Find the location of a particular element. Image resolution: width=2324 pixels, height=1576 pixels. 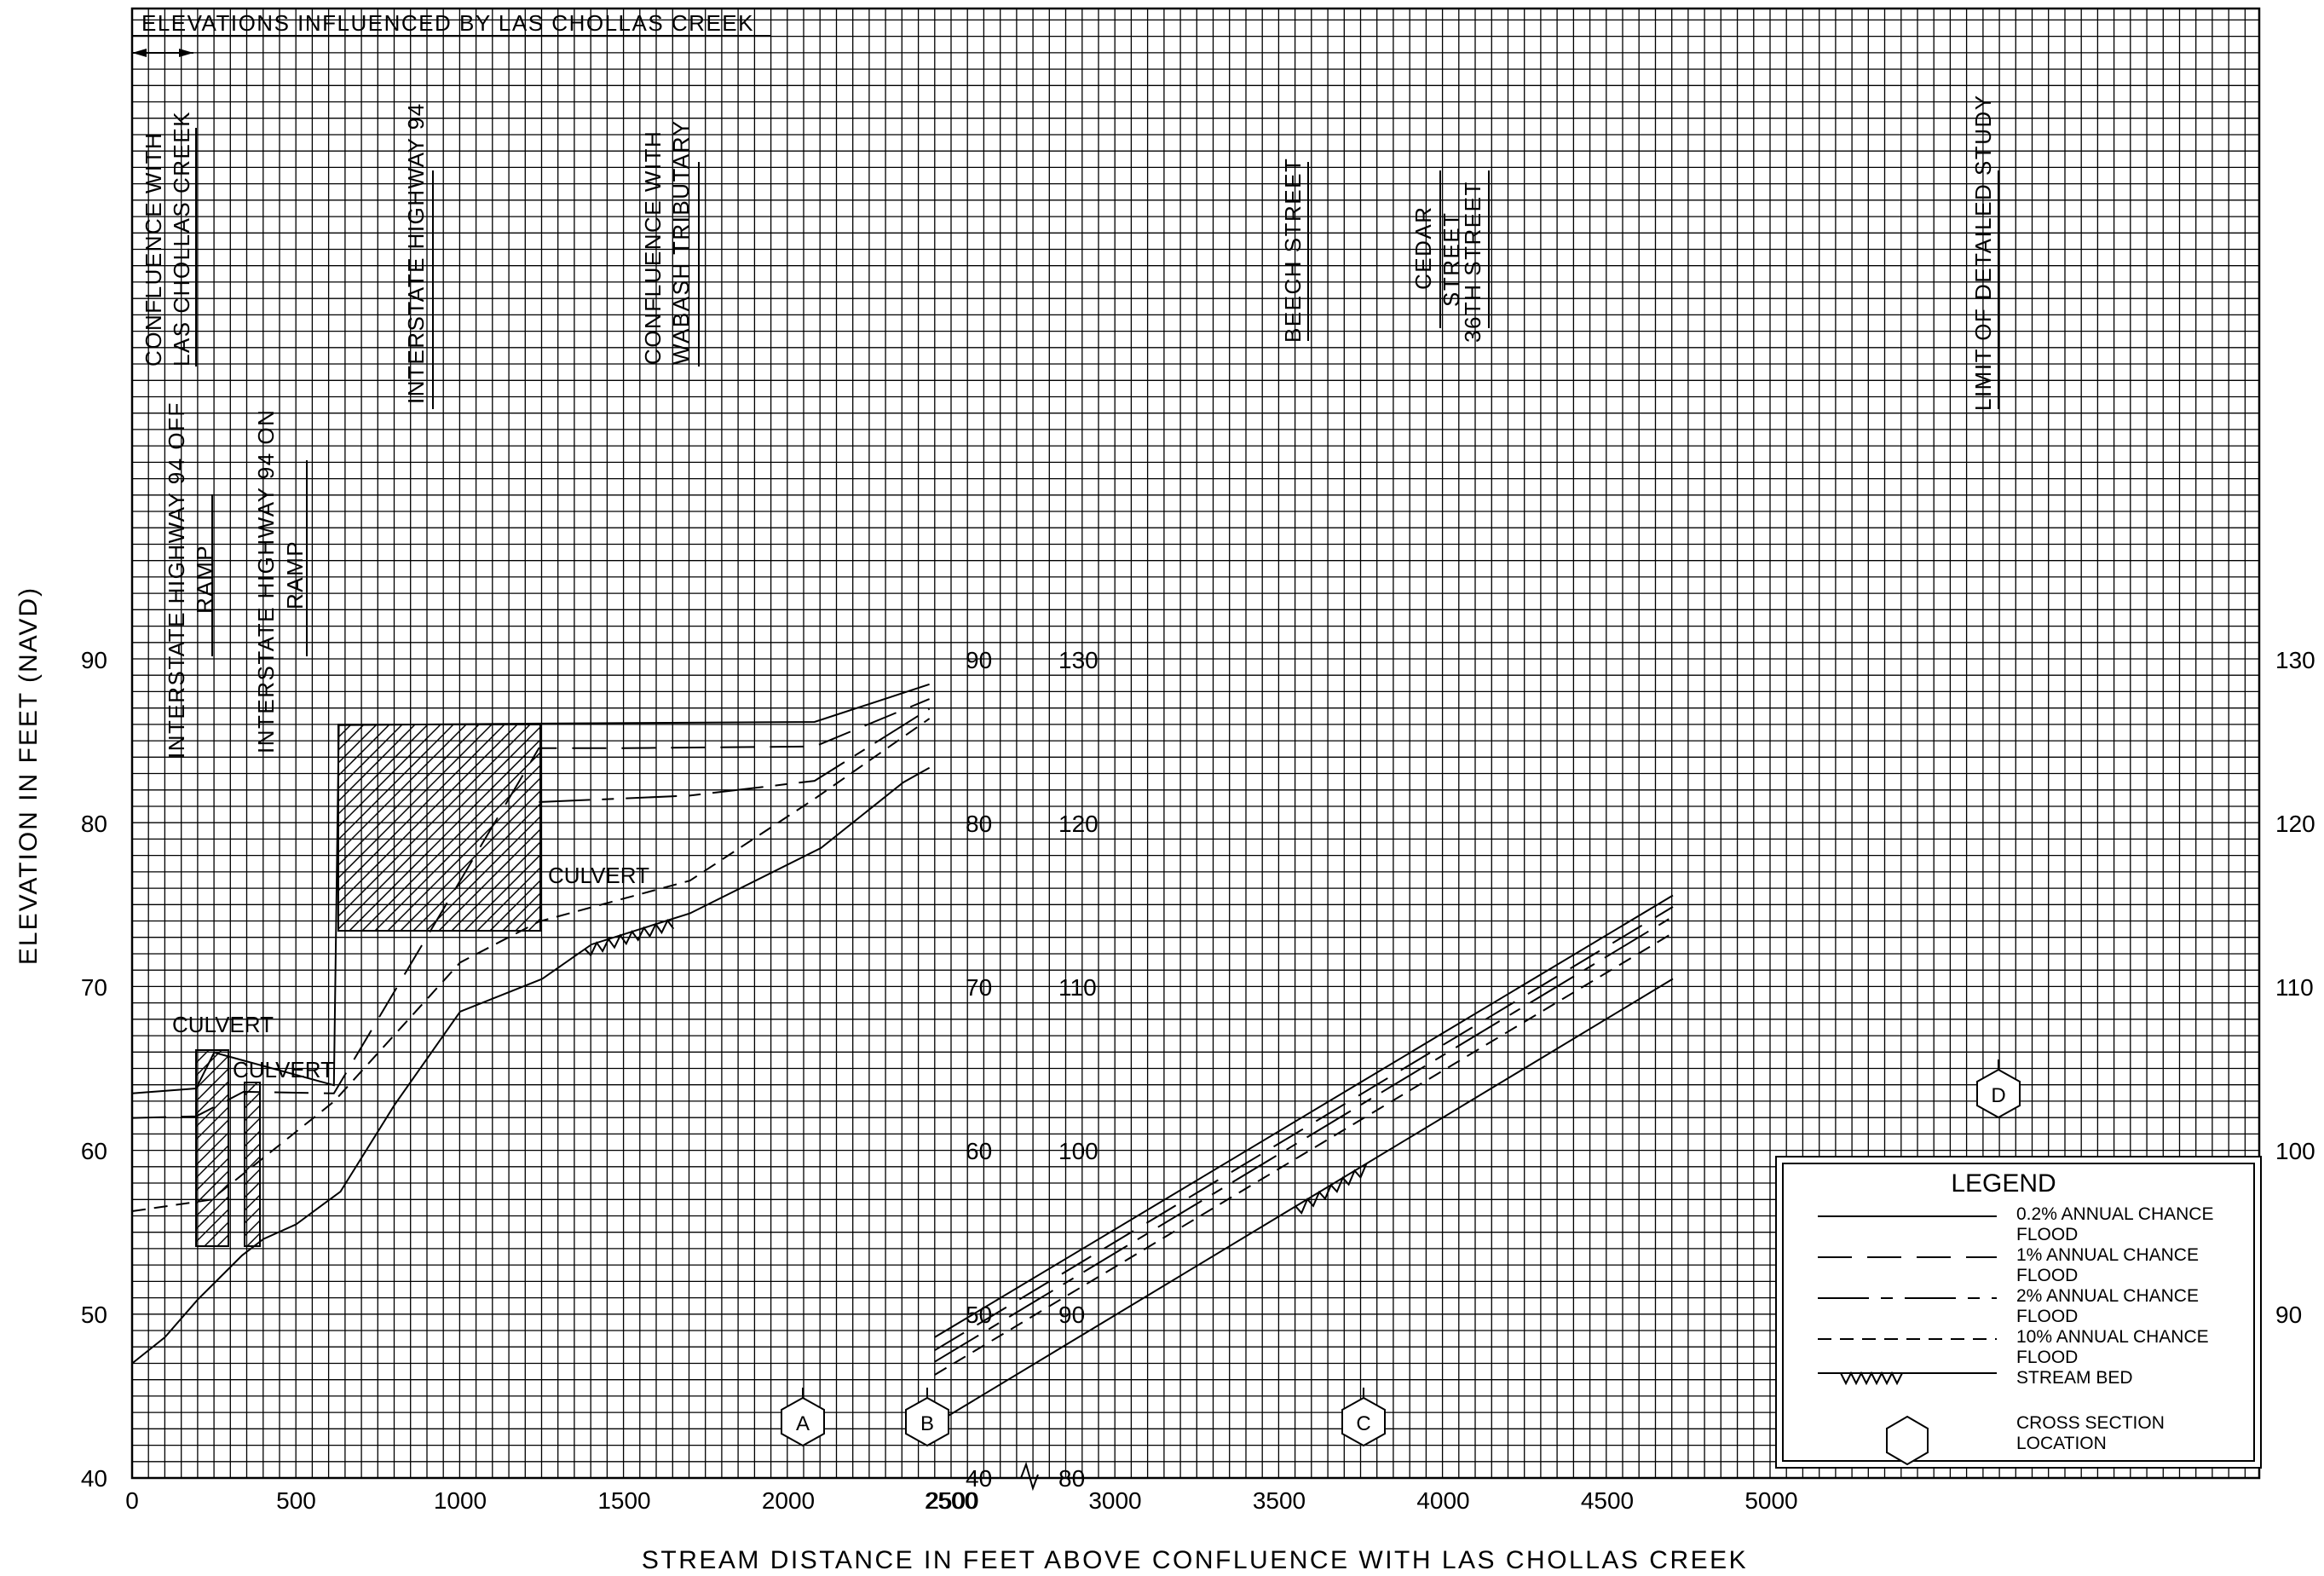

label-ramp-2: RAMP is located at coordinates (295, 574).